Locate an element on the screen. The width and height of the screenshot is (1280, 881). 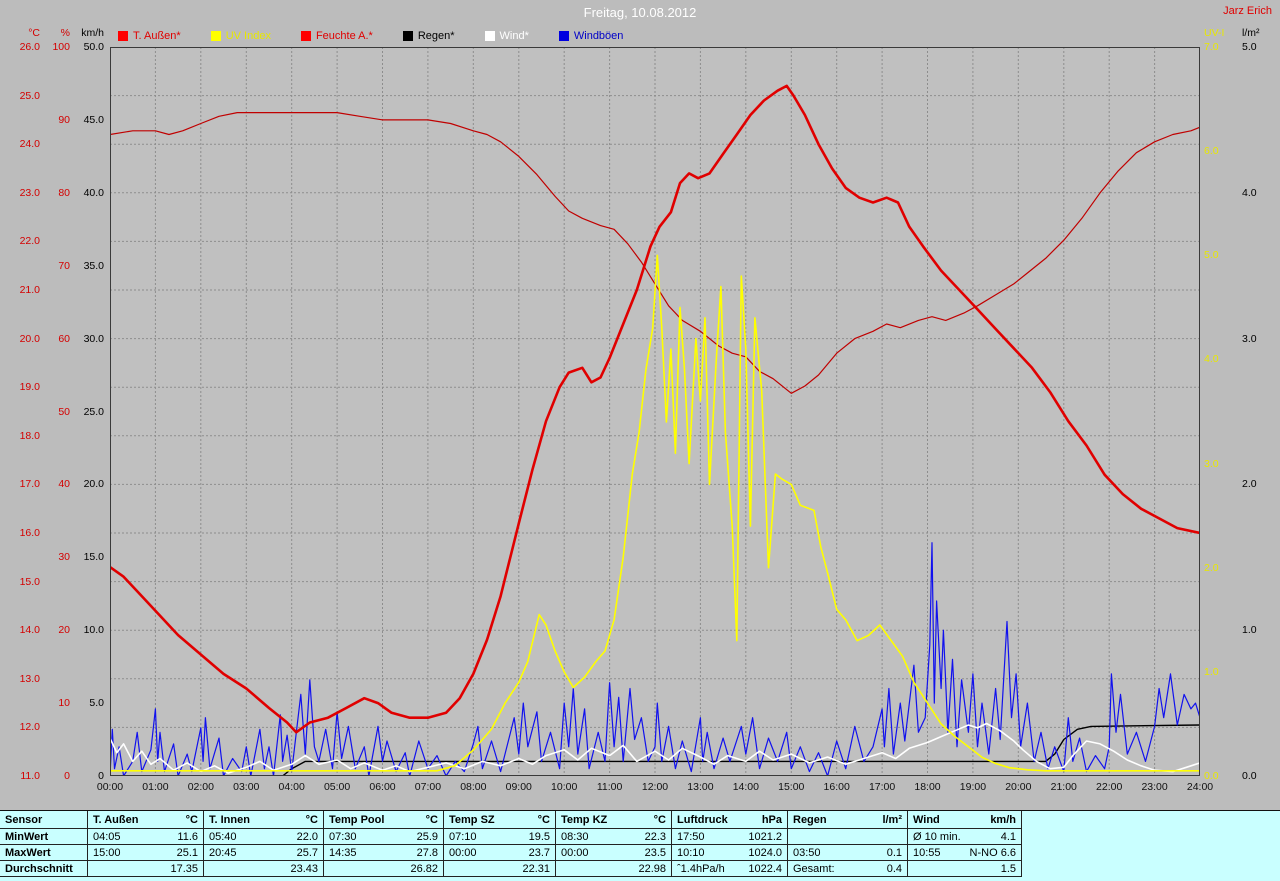
uv-index-swatch-icon is located at coordinates (215, 36).